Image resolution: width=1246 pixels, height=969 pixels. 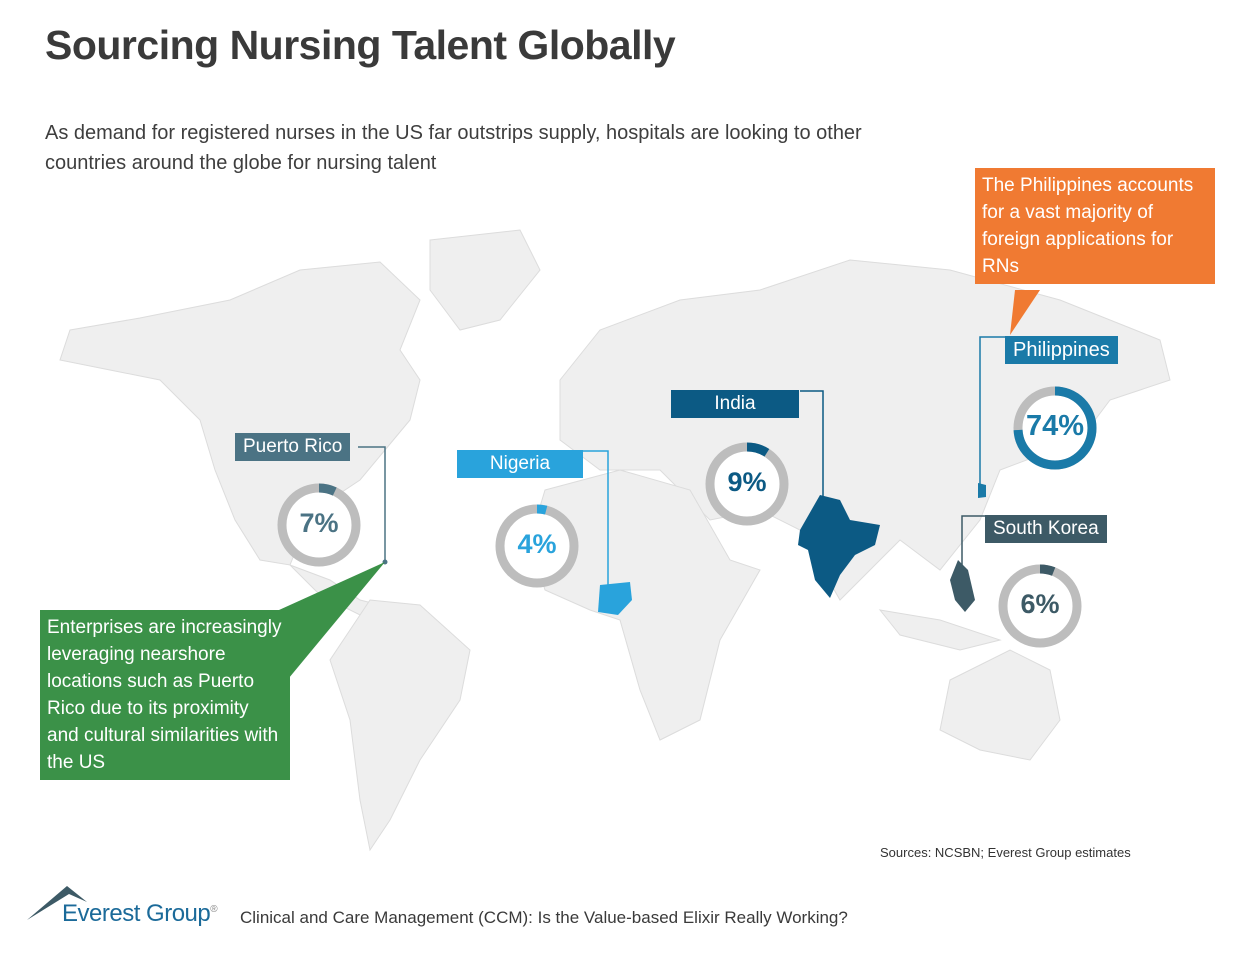 I want to click on value-south-korea: 6%, so click(x=1040, y=604).